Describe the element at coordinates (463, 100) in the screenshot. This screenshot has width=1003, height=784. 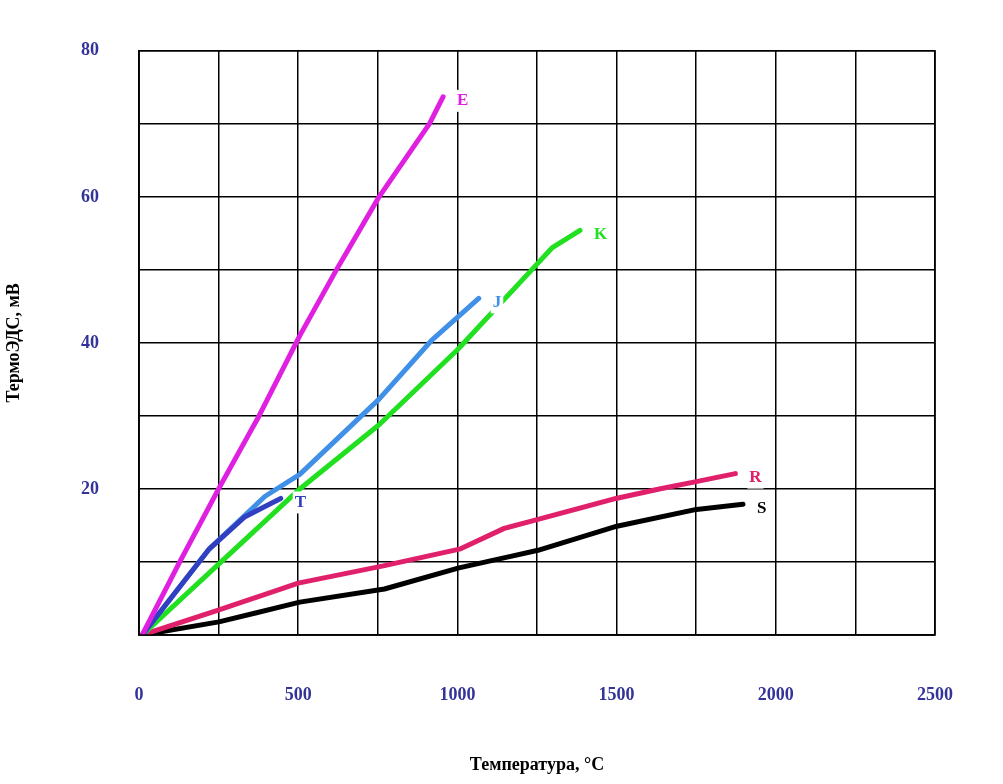
I see `series-label: E` at that location.